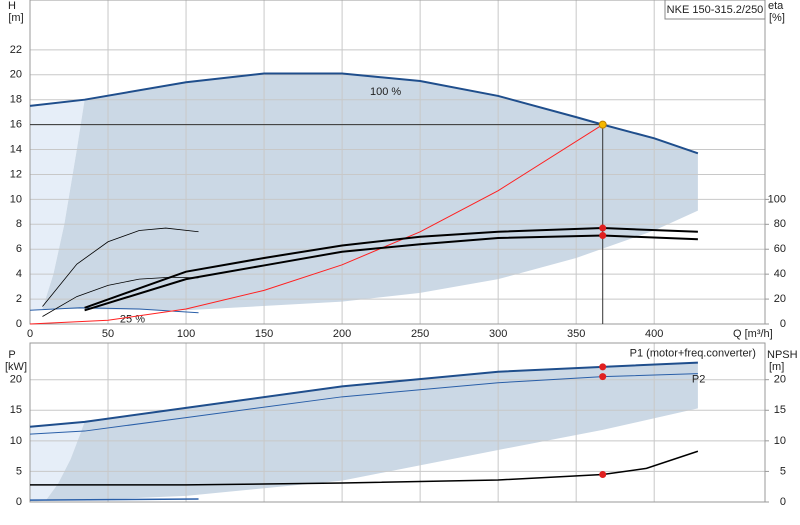 Image resolution: width=800 pixels, height=525 pixels. I want to click on x-tick-label: 100, so click(186, 334).